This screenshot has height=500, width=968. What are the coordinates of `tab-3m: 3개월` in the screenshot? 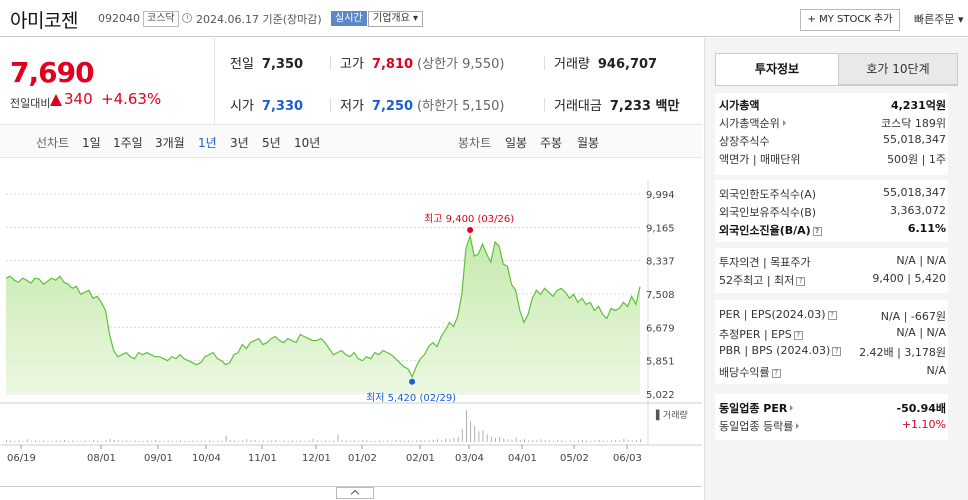 It's located at (170, 143).